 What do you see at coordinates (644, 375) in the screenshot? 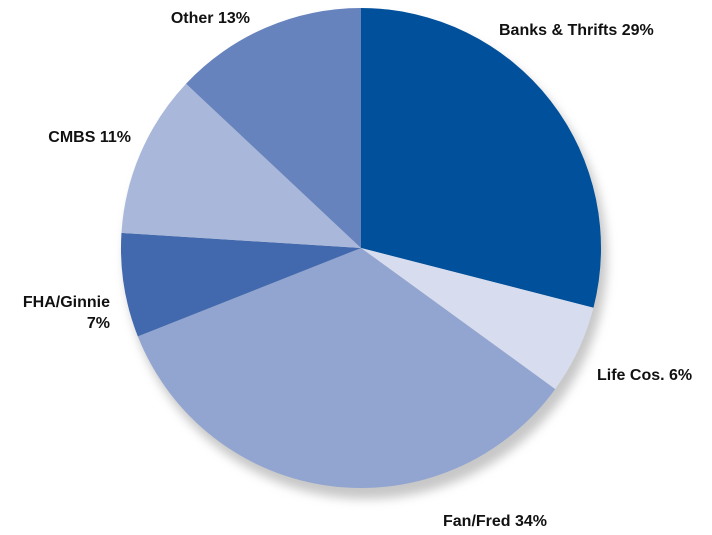
I see `slice-label: Life Cos. 6%` at bounding box center [644, 375].